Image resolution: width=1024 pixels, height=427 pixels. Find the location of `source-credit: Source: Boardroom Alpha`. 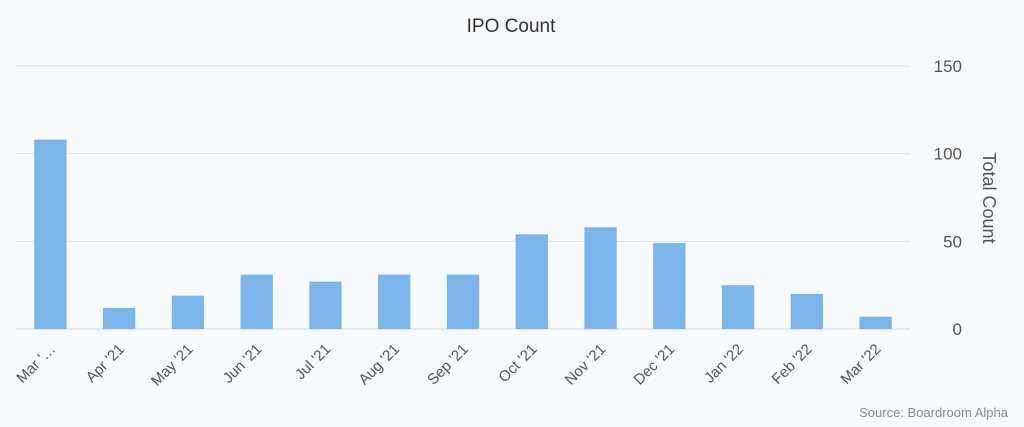

source-credit: Source: Boardroom Alpha is located at coordinates (934, 412).